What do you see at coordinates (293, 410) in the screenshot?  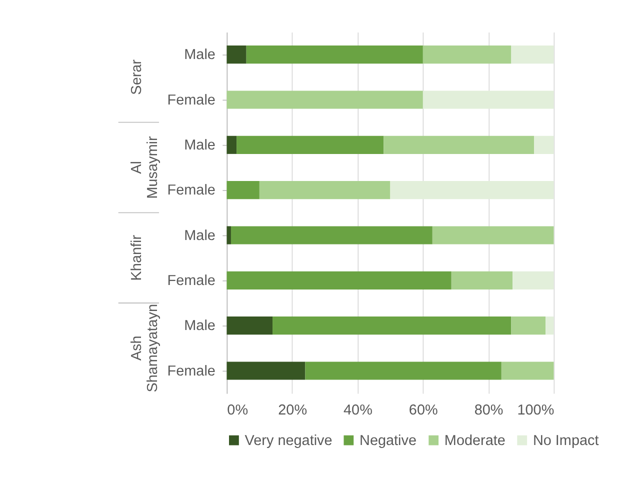 I see `x-tick-label: 20%` at bounding box center [293, 410].